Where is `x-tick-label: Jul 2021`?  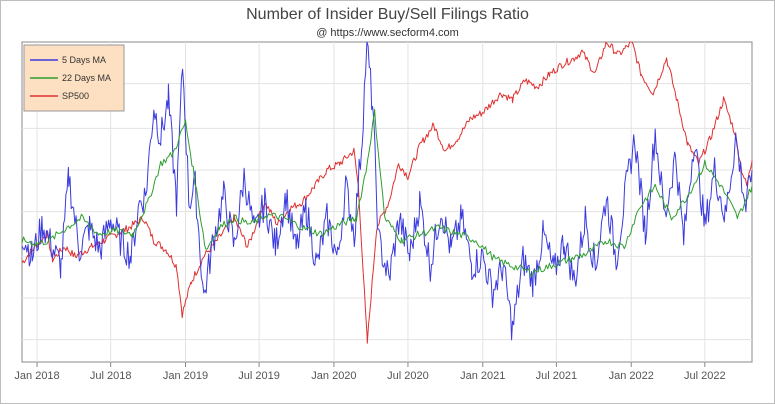
x-tick-label: Jul 2021 is located at coordinates (557, 376).